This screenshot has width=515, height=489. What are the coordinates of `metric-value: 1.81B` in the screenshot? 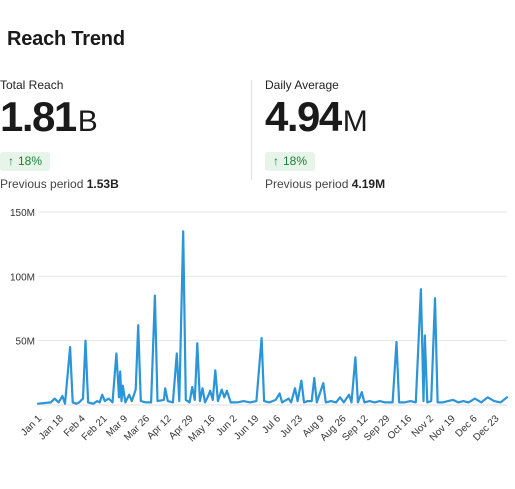 It's located at (120, 121).